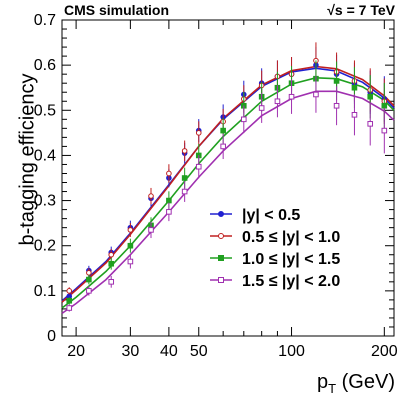 Image resolution: width=407 pixels, height=402 pixels. I want to click on x-tick-label: 40, so click(169, 351).